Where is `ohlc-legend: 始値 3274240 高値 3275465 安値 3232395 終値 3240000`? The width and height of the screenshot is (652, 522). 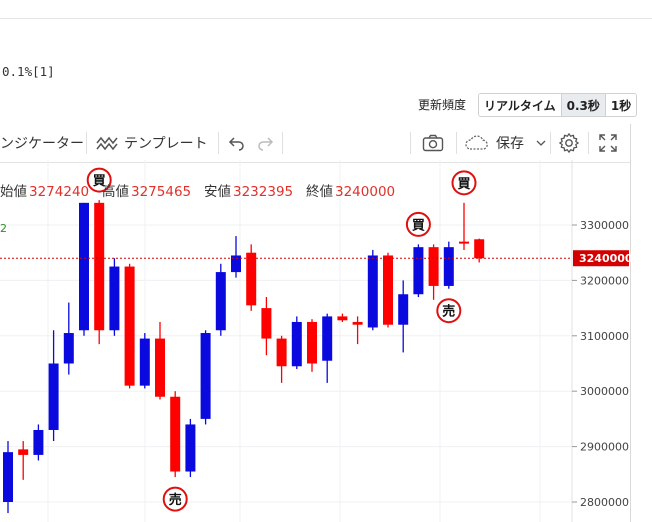 ohlc-legend: 始値 3274240 高値 3275465 安値 3232395 終値 3240000 is located at coordinates (197, 190).